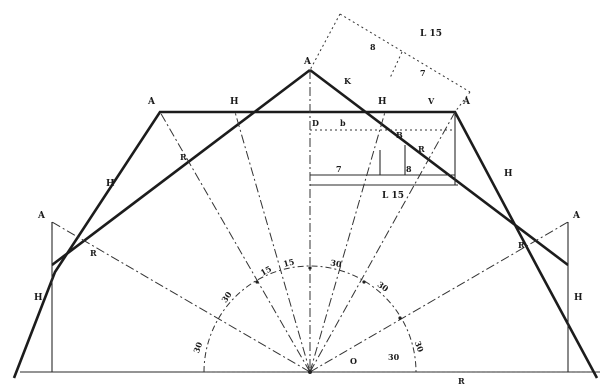 The height and width of the screenshot is (386, 607). I want to click on arc-upper-left-point, so click(257, 282).